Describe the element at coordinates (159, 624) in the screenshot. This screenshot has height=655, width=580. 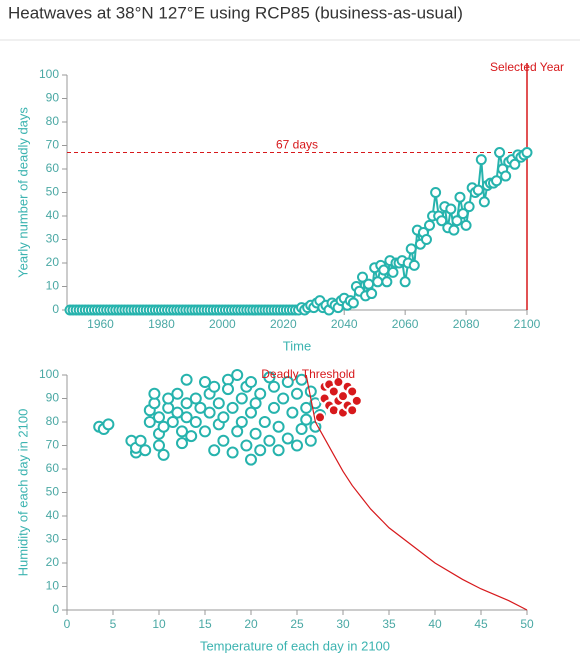
I see `x-tick-label: 10` at that location.